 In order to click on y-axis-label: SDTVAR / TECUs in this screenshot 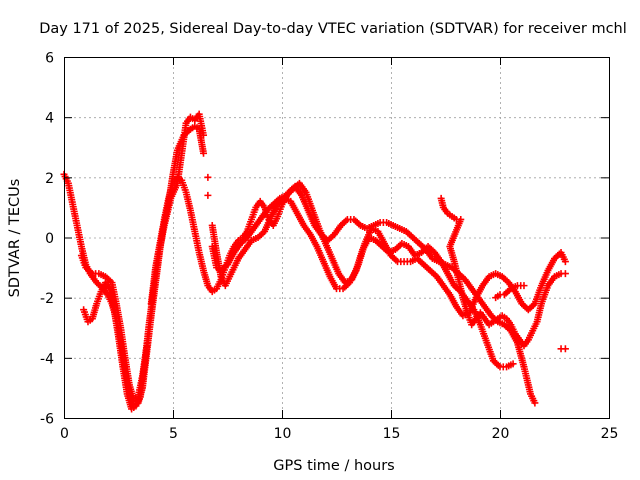, I will do `click(15, 238)`.